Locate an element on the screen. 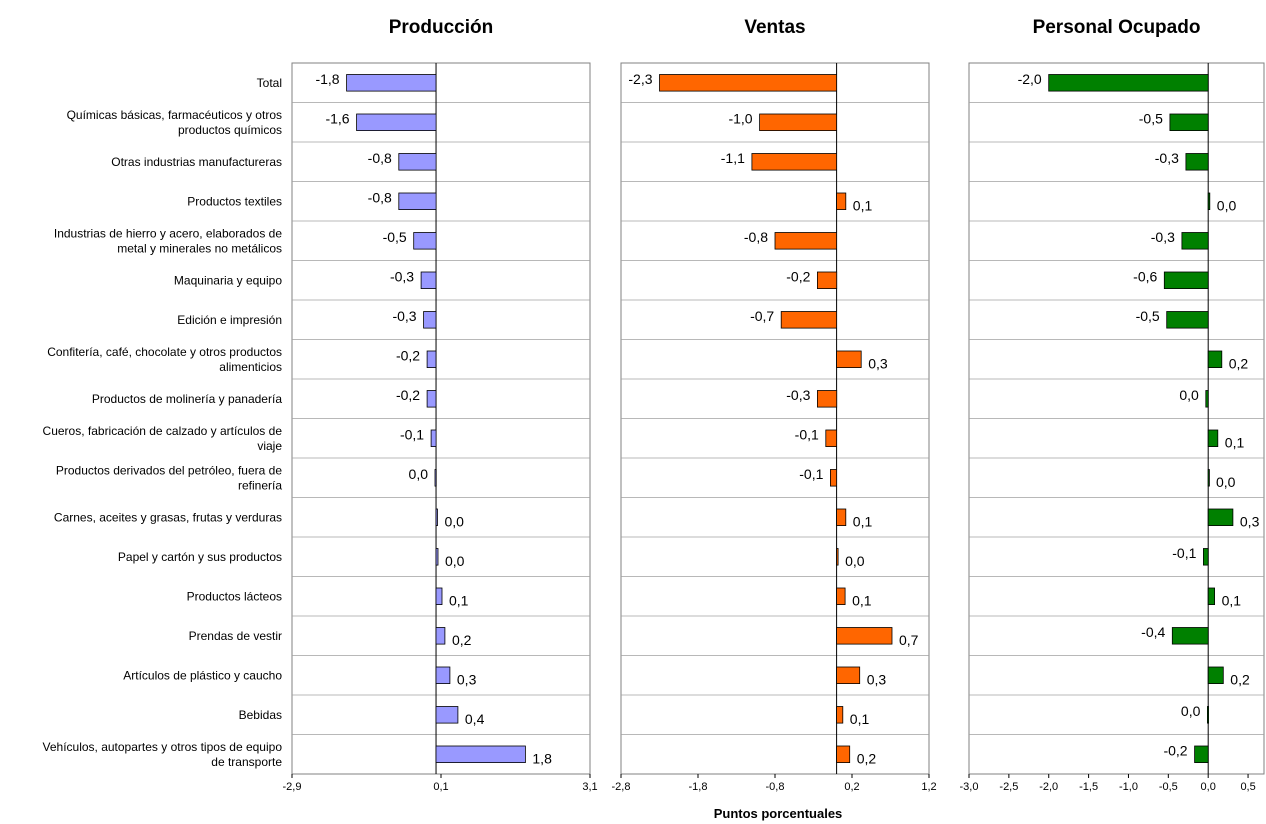  panel-title: Personal Ocupado is located at coordinates (1117, 27).